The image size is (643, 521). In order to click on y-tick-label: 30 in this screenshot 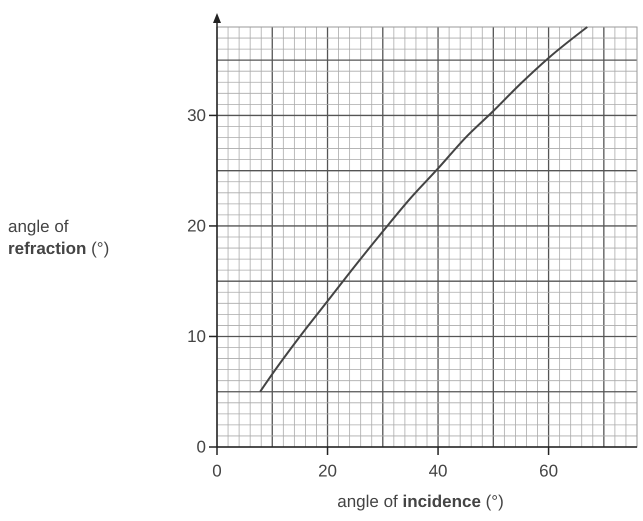, I will do `click(196, 115)`.